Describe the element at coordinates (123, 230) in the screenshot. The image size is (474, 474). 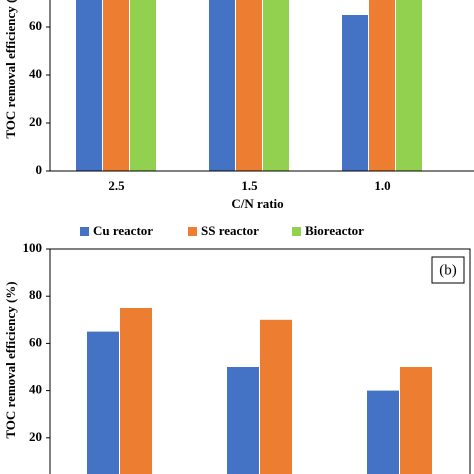
I see `legend-label: Cu reactor` at that location.